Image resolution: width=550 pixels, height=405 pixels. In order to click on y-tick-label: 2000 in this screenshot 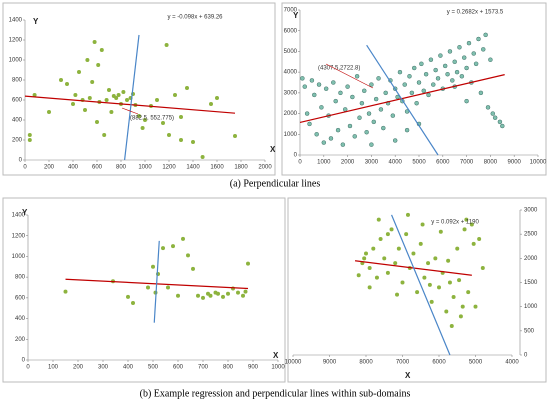, I will do `click(291, 114)`.